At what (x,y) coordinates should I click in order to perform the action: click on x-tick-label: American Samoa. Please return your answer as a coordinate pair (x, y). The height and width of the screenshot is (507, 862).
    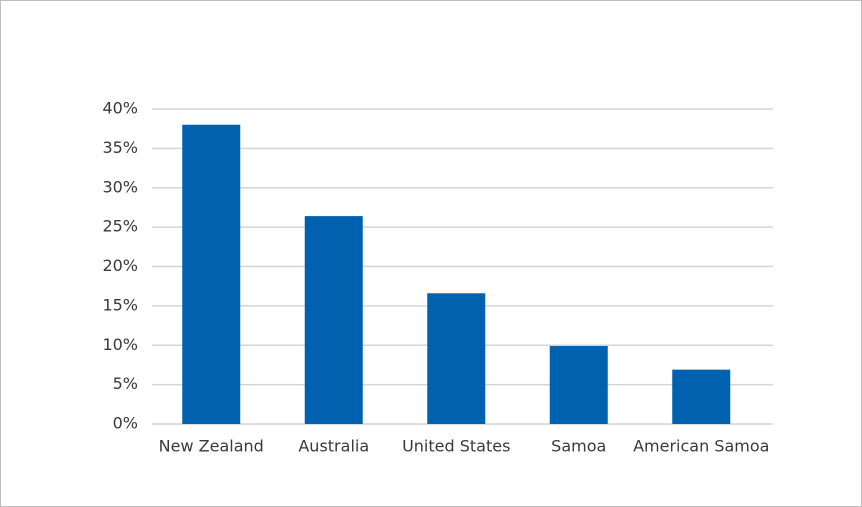
    Looking at the image, I should click on (701, 446).